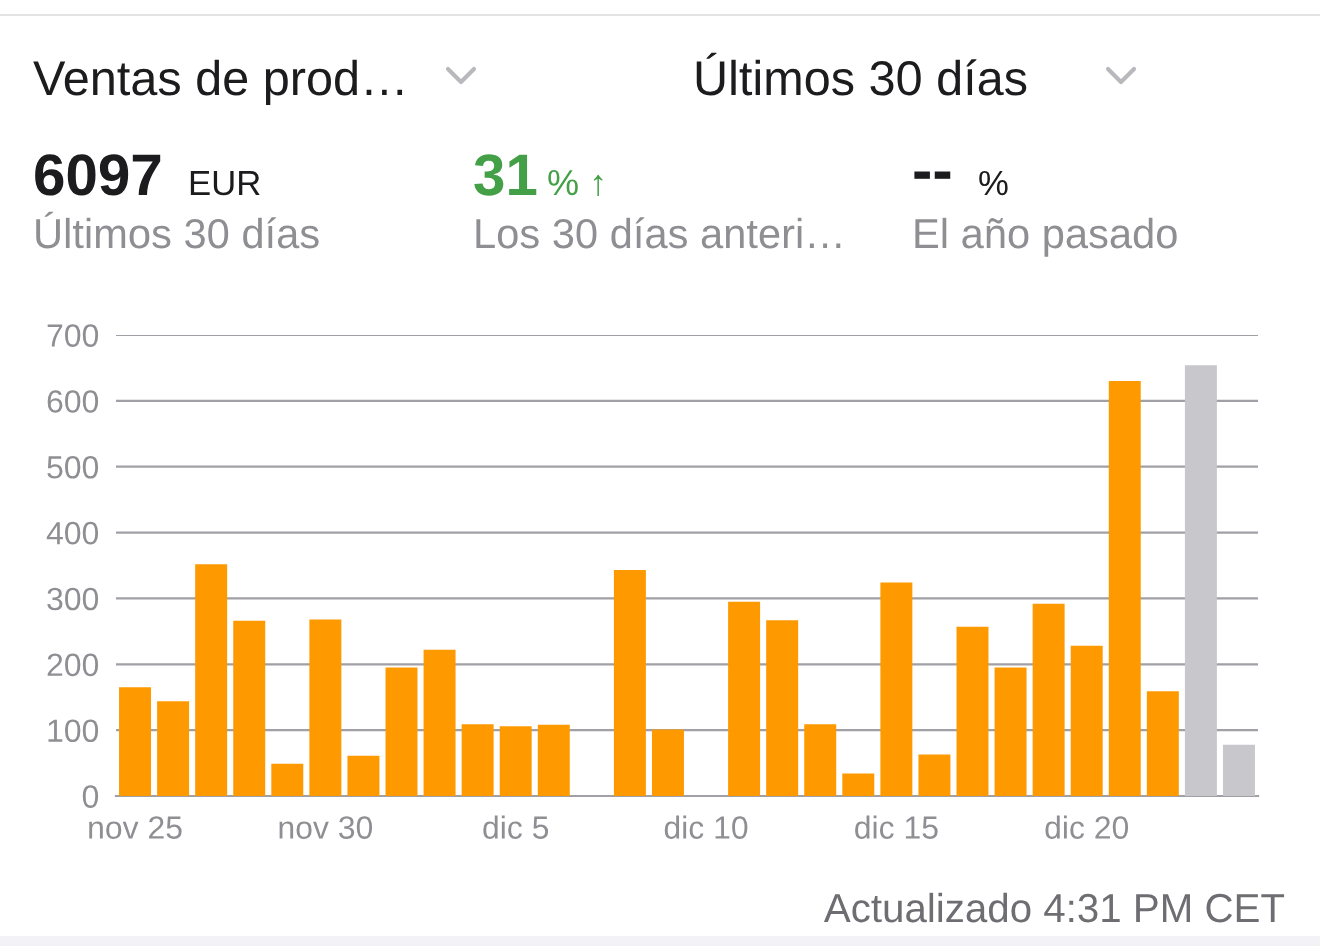 The width and height of the screenshot is (1320, 946). I want to click on text: Actualizado 4:31 PM CET, so click(1054, 907).